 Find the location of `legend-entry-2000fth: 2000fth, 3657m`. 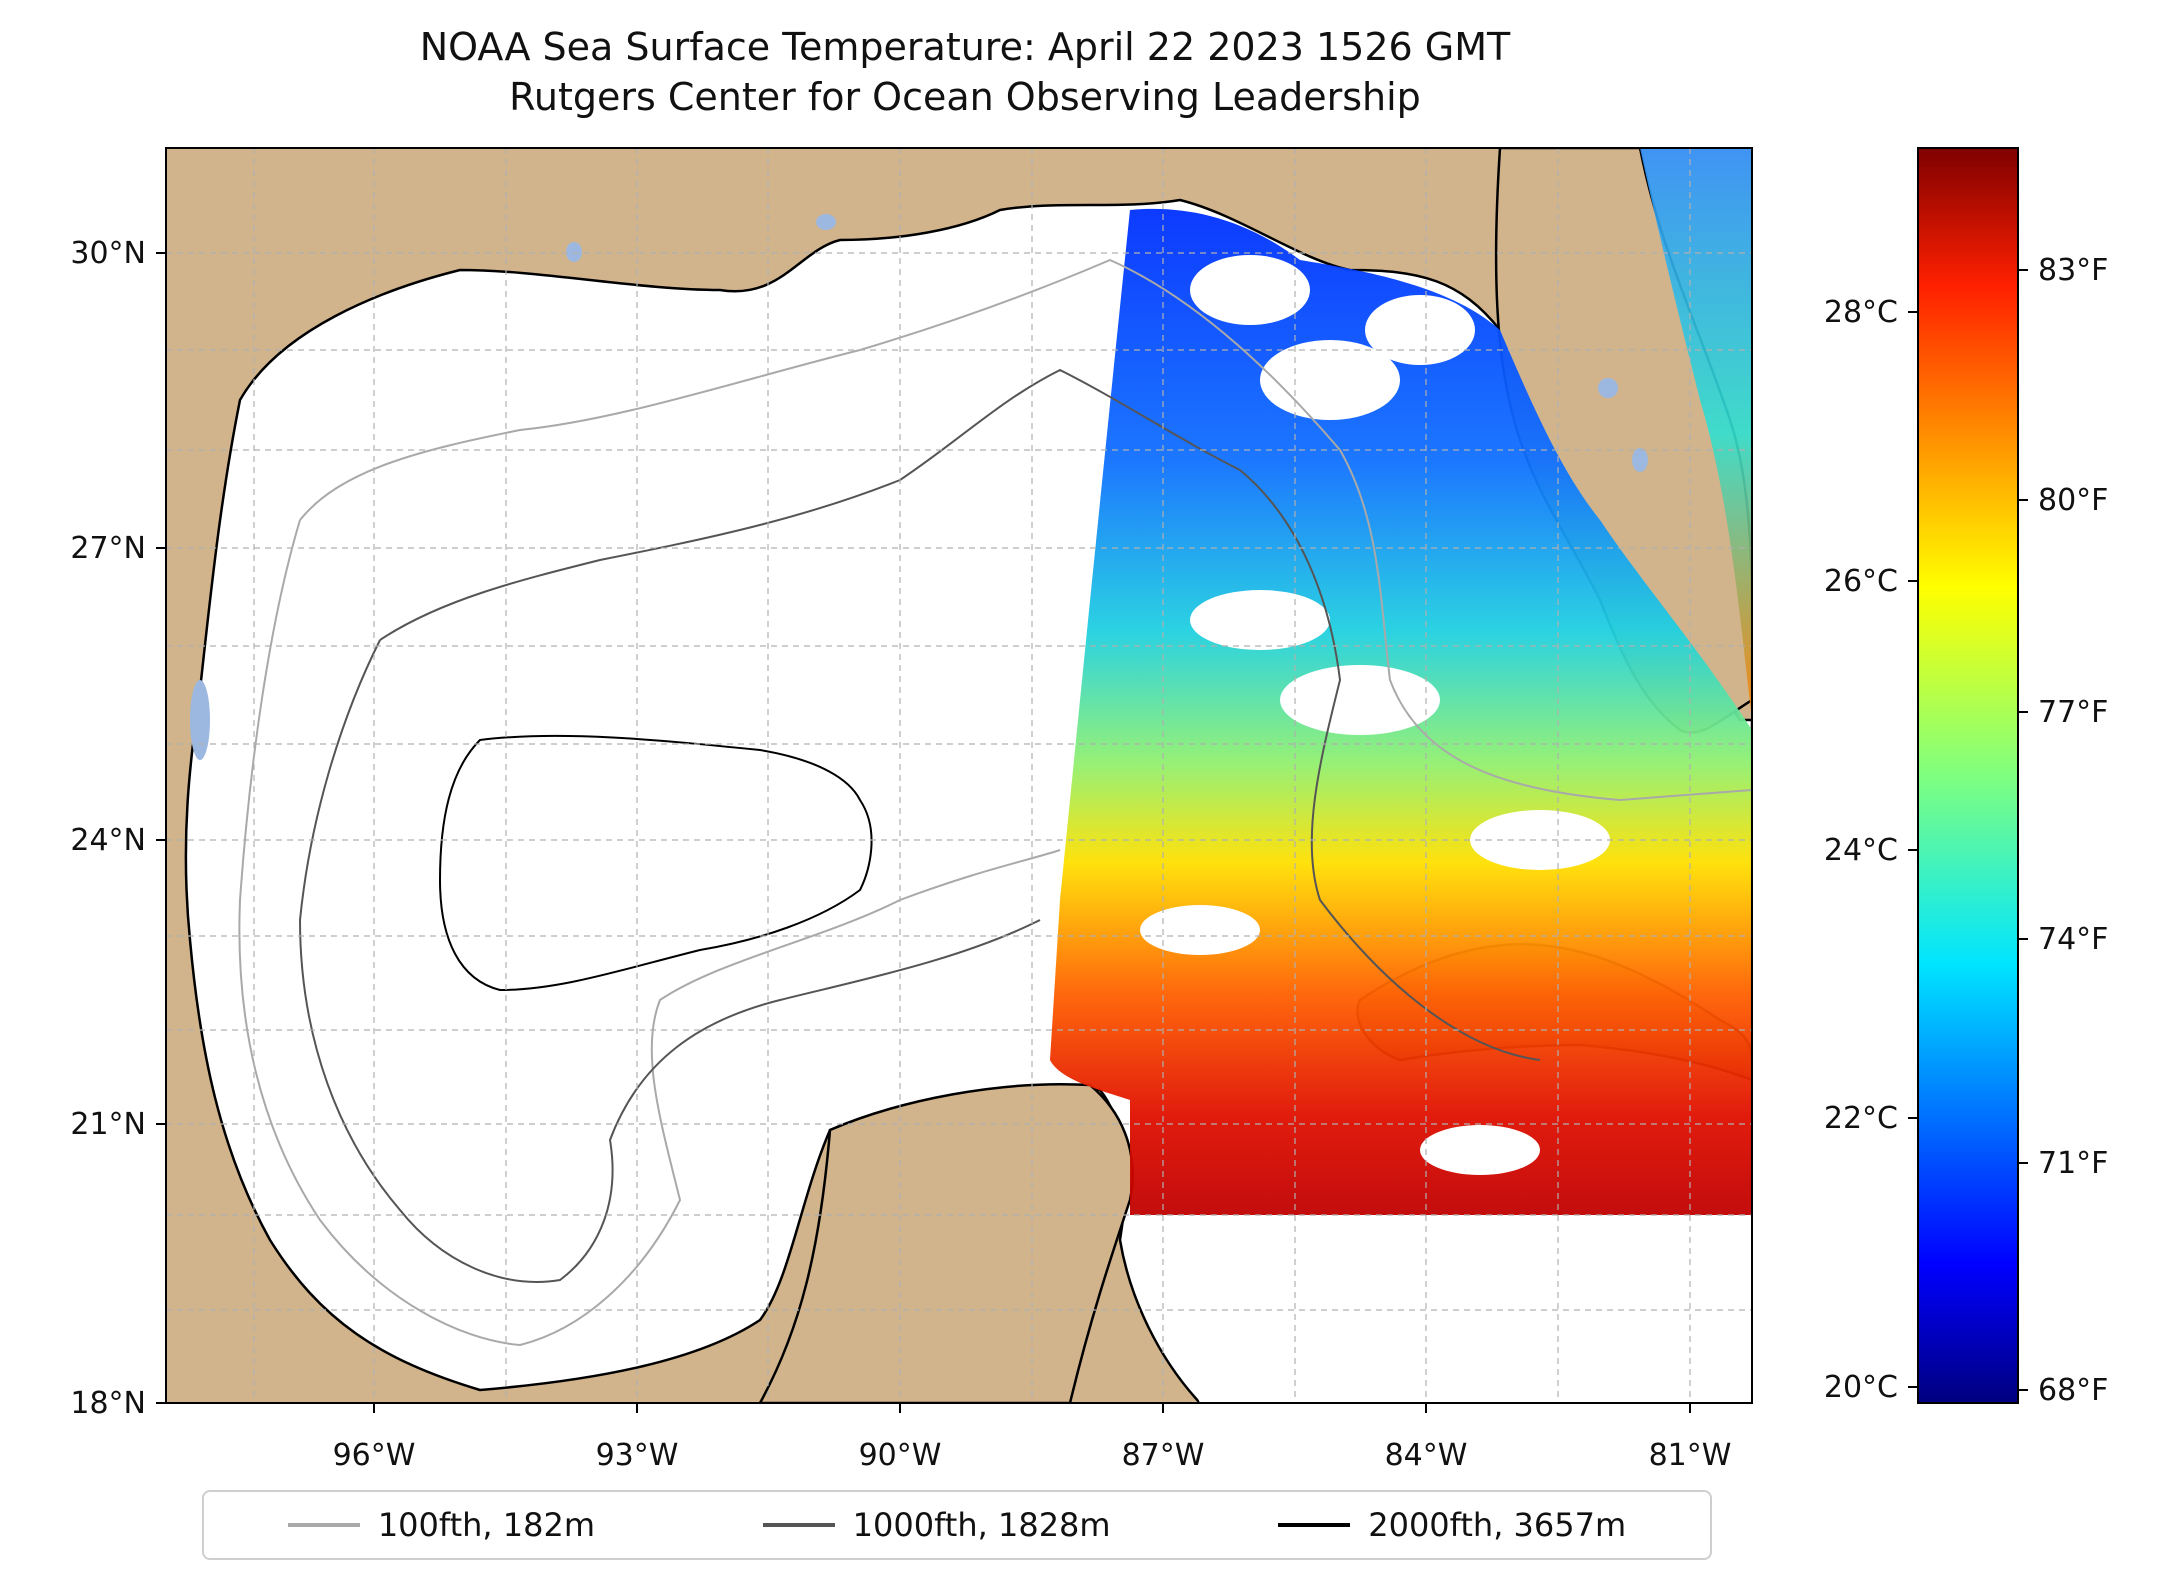

legend-entry-2000fth: 2000fth, 3657m is located at coordinates (1452, 1525).